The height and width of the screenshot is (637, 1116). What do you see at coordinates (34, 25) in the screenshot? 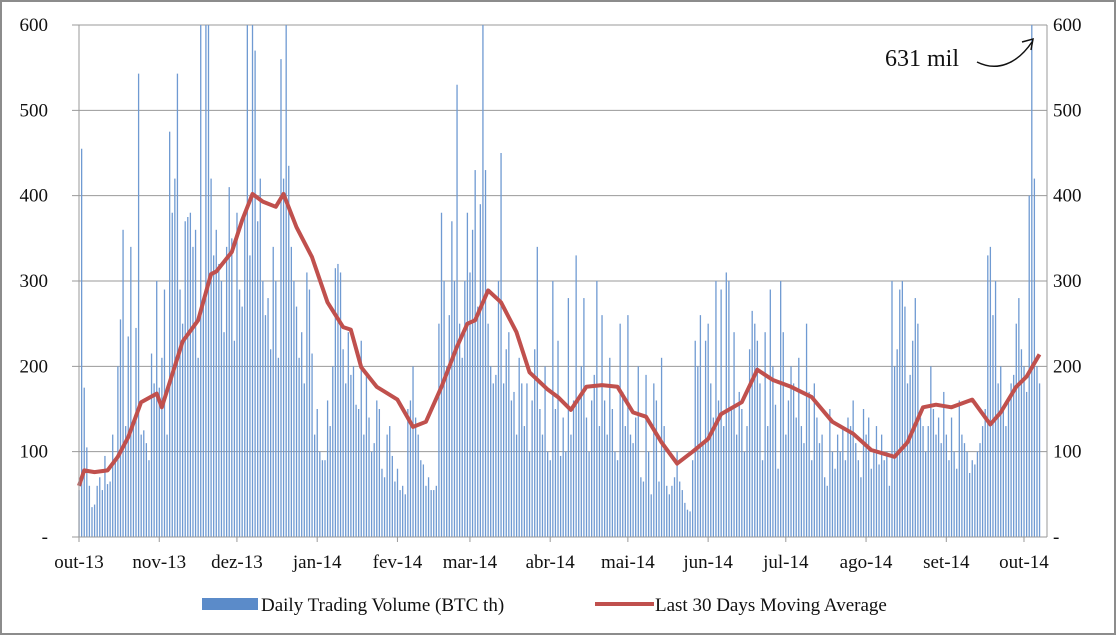
I see `y-tick-label-left: 600` at bounding box center [34, 25].